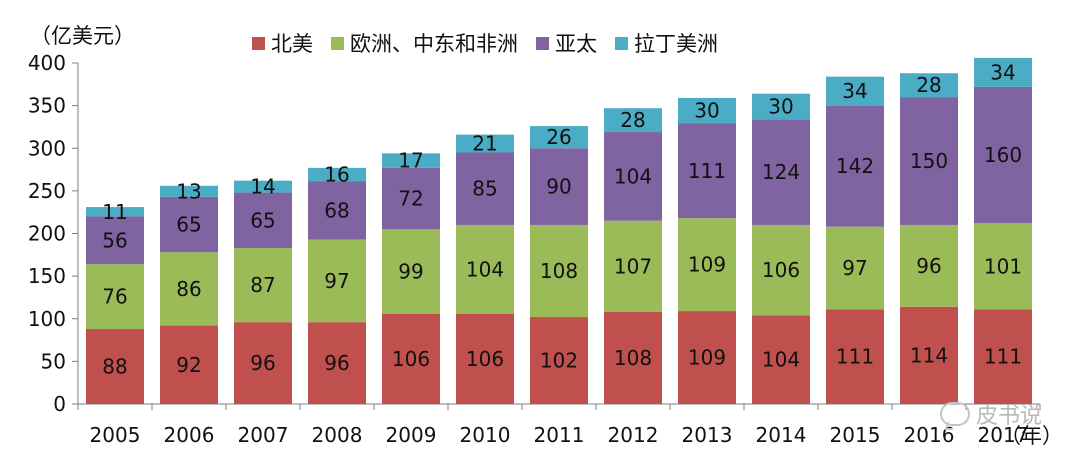 The height and width of the screenshot is (463, 1080). What do you see at coordinates (411, 435) in the screenshot?
I see `x-tick-label: 2009` at bounding box center [411, 435].